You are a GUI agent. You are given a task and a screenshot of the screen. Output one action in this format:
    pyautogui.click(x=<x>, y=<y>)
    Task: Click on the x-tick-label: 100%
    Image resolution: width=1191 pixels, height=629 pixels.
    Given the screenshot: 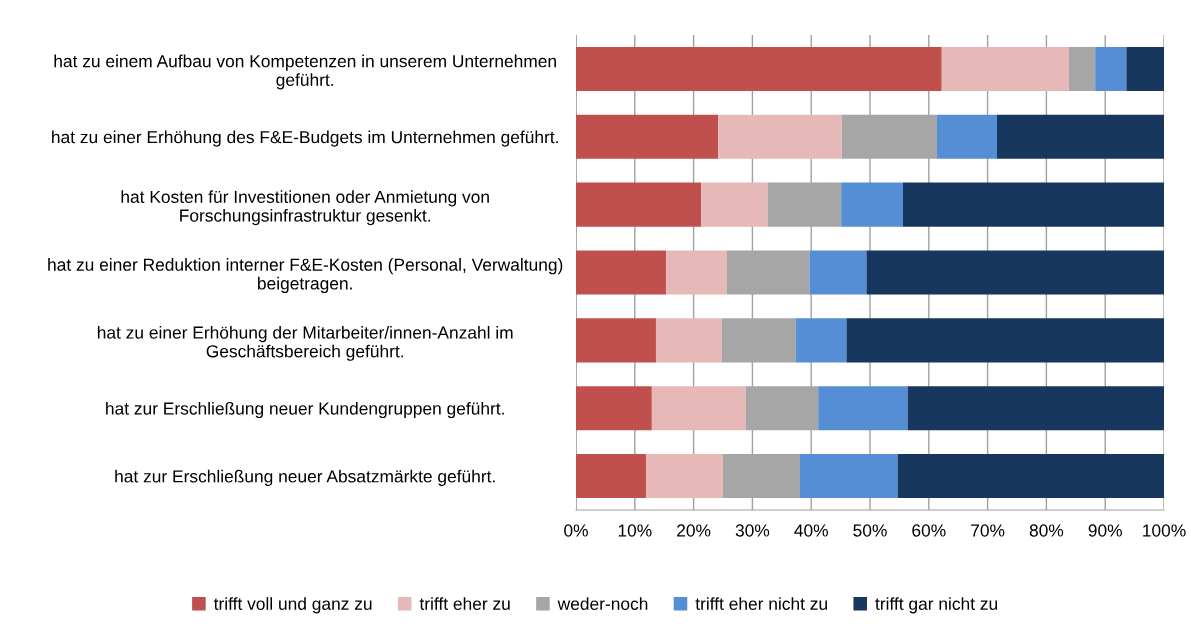 What is the action you would take?
    pyautogui.click(x=1164, y=530)
    